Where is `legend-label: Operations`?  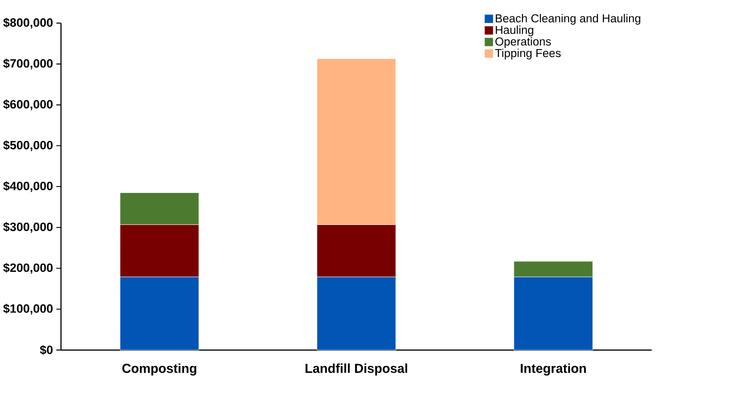
legend-label: Operations is located at coordinates (523, 42).